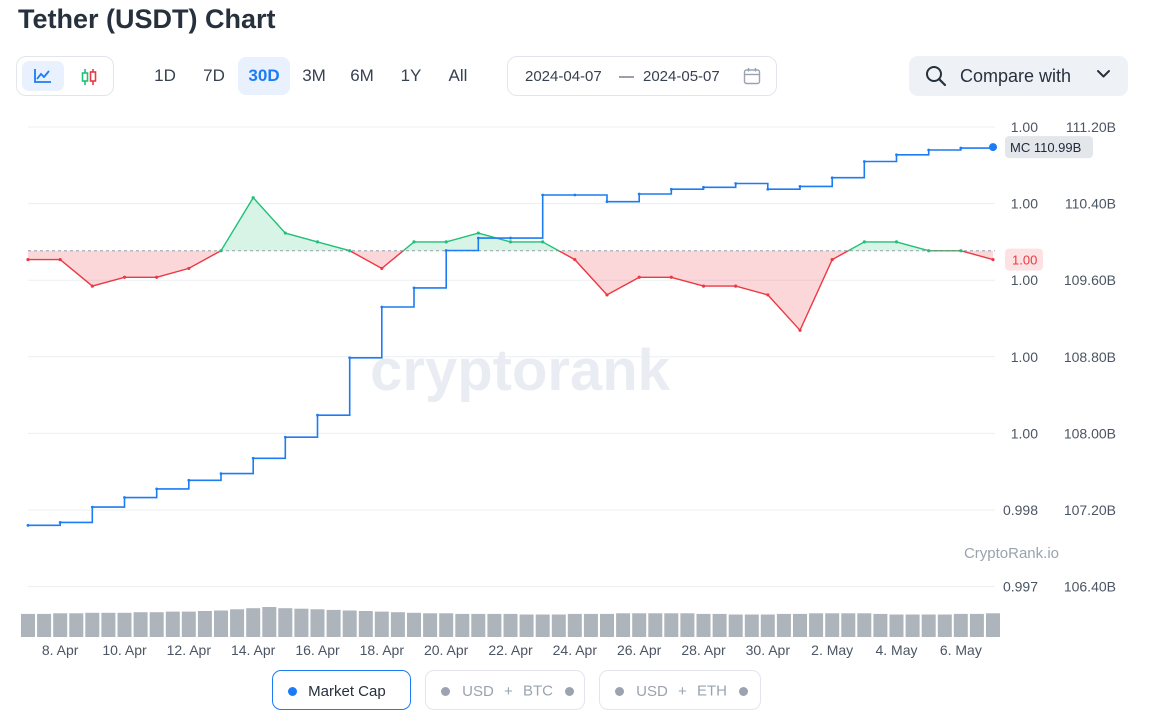  Describe the element at coordinates (570, 691) in the screenshot. I see `btc-dot` at that location.